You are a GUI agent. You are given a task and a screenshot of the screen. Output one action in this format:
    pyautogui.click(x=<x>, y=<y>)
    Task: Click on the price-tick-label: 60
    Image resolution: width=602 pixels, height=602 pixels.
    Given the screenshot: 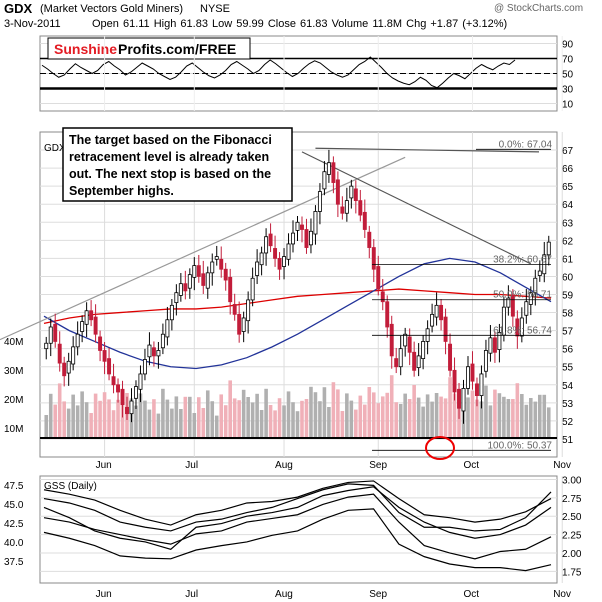 What is the action you would take?
    pyautogui.click(x=568, y=277)
    